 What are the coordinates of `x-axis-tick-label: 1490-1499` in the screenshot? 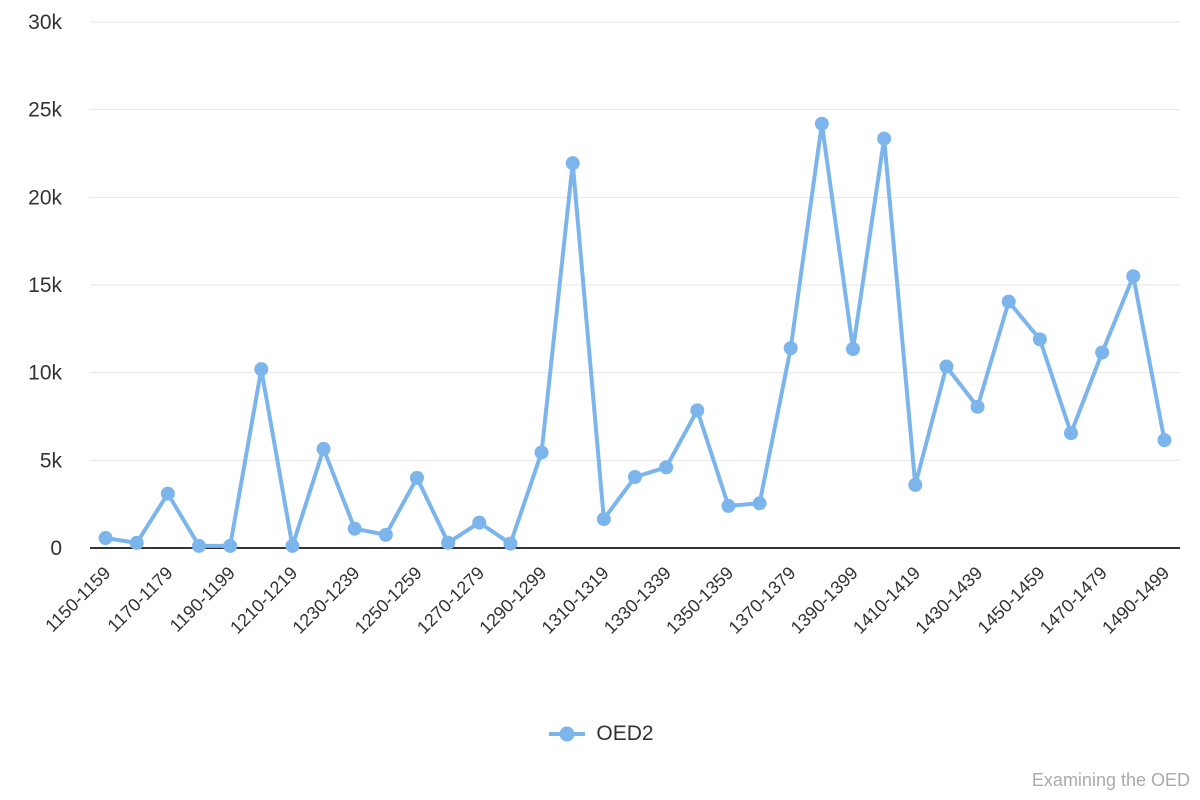 It's located at (1135, 600).